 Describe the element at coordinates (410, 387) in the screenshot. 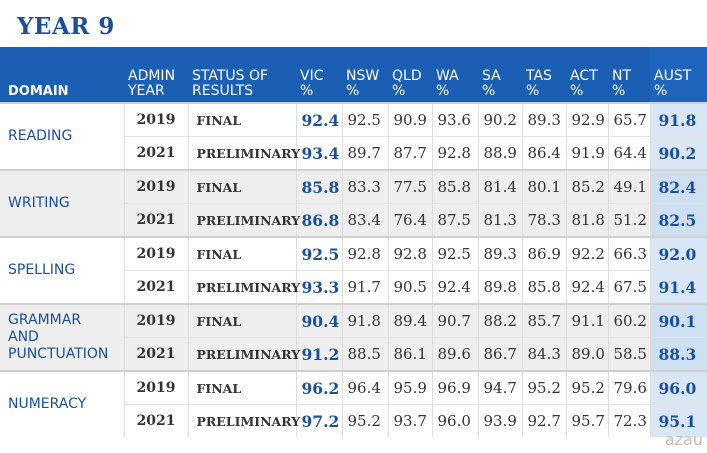

I see `qld-value-cell: 95.9` at that location.